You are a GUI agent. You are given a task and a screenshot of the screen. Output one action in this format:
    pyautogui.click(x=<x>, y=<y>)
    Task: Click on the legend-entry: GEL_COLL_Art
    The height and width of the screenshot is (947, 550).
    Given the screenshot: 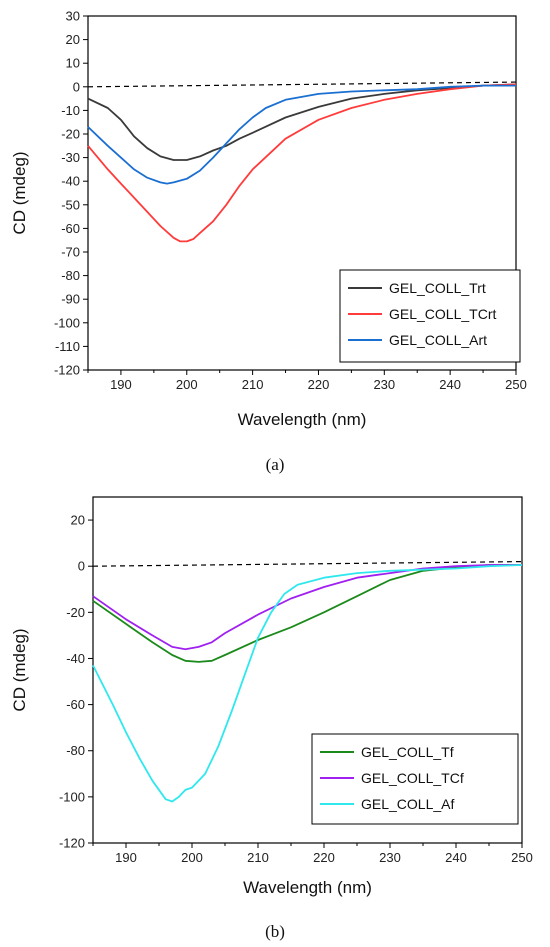 What is the action you would take?
    pyautogui.click(x=438, y=340)
    